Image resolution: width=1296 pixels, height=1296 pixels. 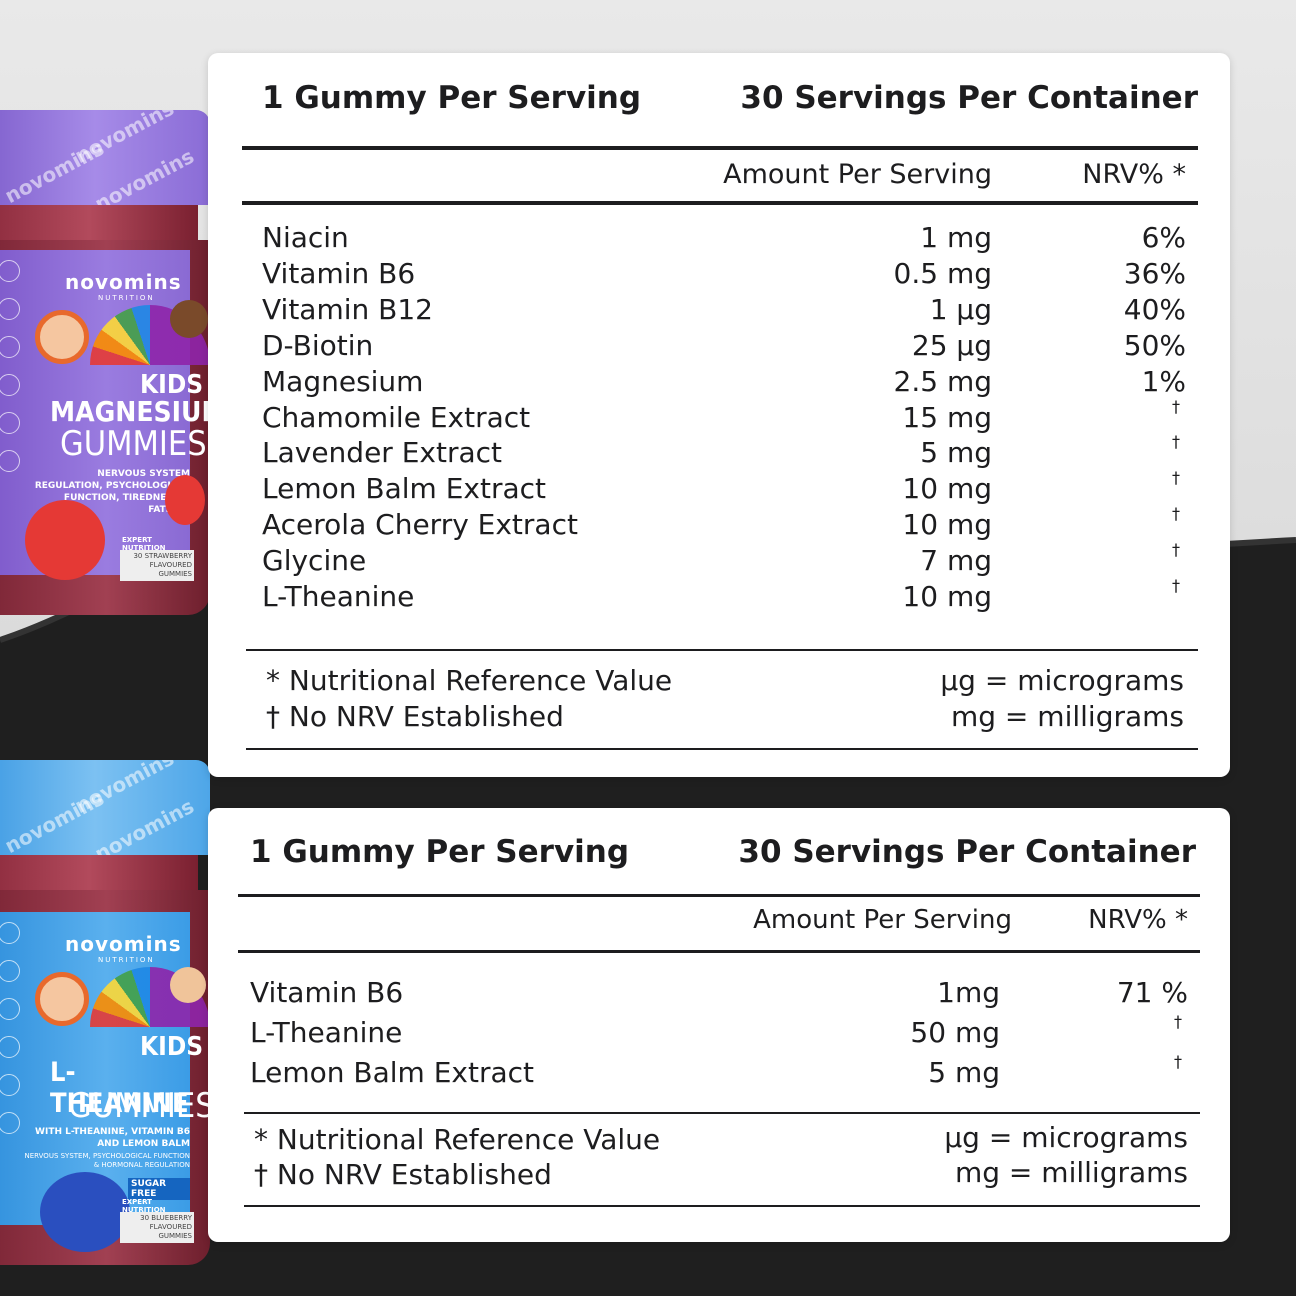 I want to click on column-header-amount: Amount Per Serving, so click(x=857, y=174).